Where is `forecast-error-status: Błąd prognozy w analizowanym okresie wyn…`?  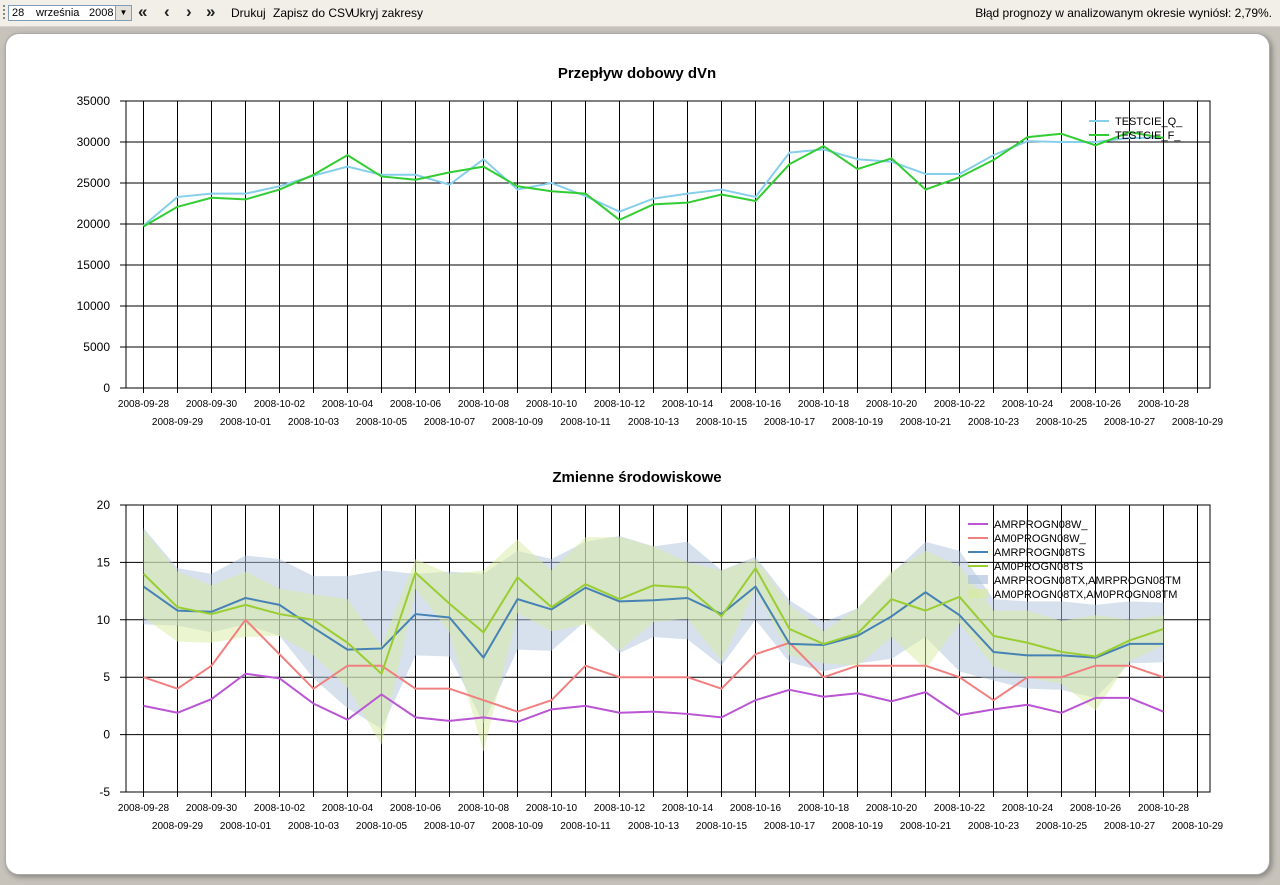 forecast-error-status: Błąd prognozy w analizowanym okresie wyn… is located at coordinates (1123, 13).